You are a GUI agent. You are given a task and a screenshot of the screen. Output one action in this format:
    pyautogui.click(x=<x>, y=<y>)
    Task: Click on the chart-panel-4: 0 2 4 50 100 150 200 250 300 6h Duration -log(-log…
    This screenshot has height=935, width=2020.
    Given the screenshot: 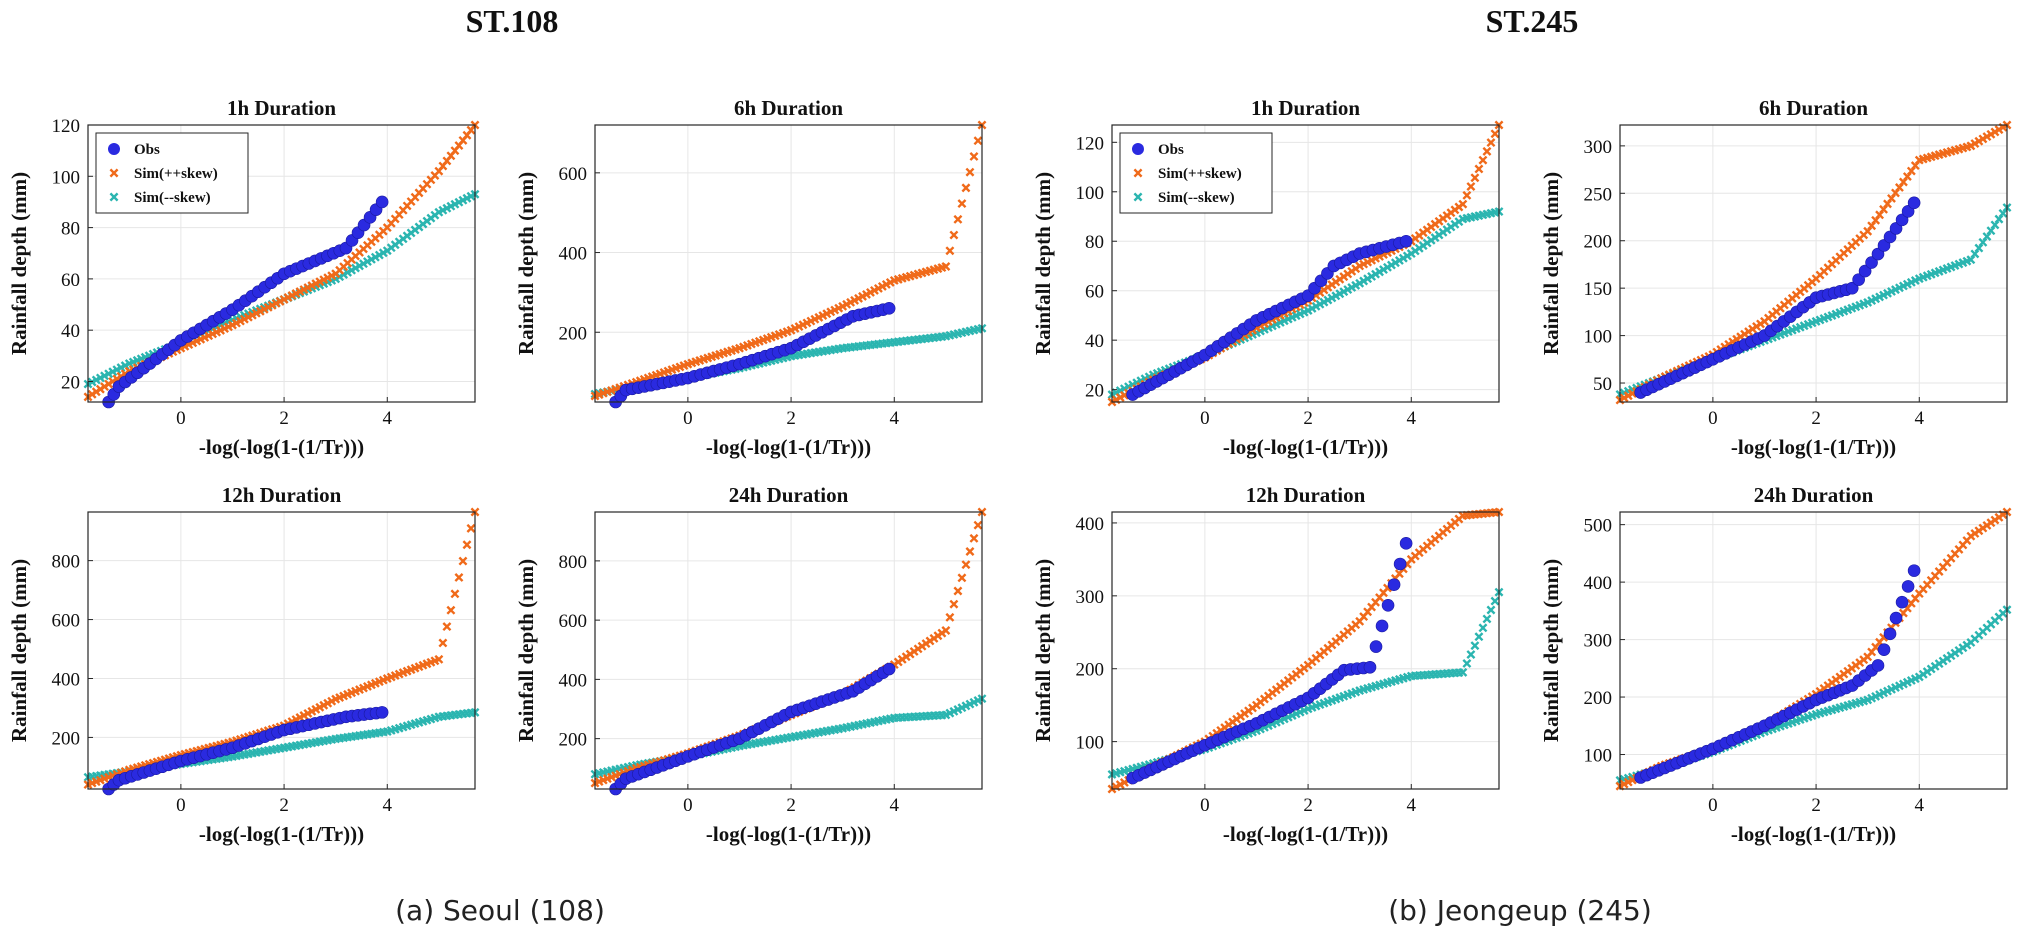 What is the action you would take?
    pyautogui.click(x=1775, y=277)
    